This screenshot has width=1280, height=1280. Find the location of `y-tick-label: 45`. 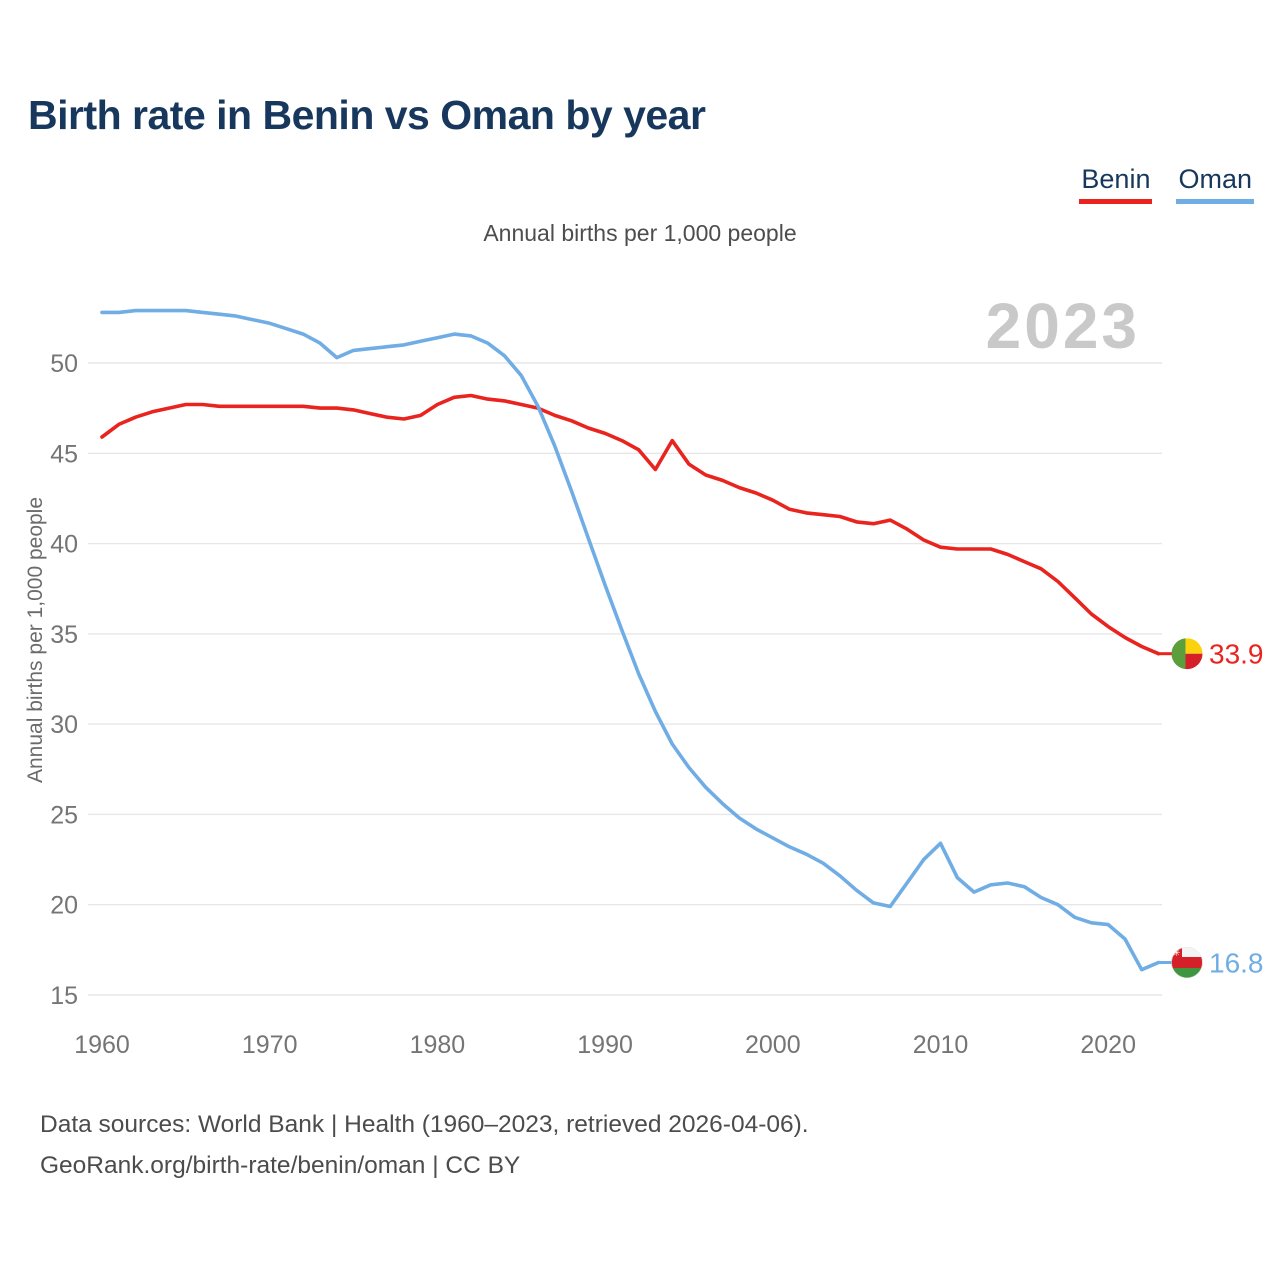

y-tick-label: 45 is located at coordinates (64, 454).